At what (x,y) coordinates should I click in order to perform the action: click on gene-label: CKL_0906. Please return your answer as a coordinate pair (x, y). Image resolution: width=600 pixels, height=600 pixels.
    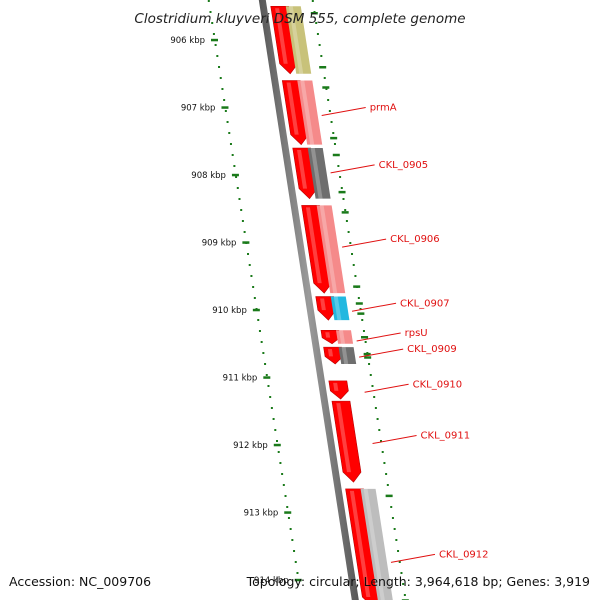
    Looking at the image, I should click on (415, 239).